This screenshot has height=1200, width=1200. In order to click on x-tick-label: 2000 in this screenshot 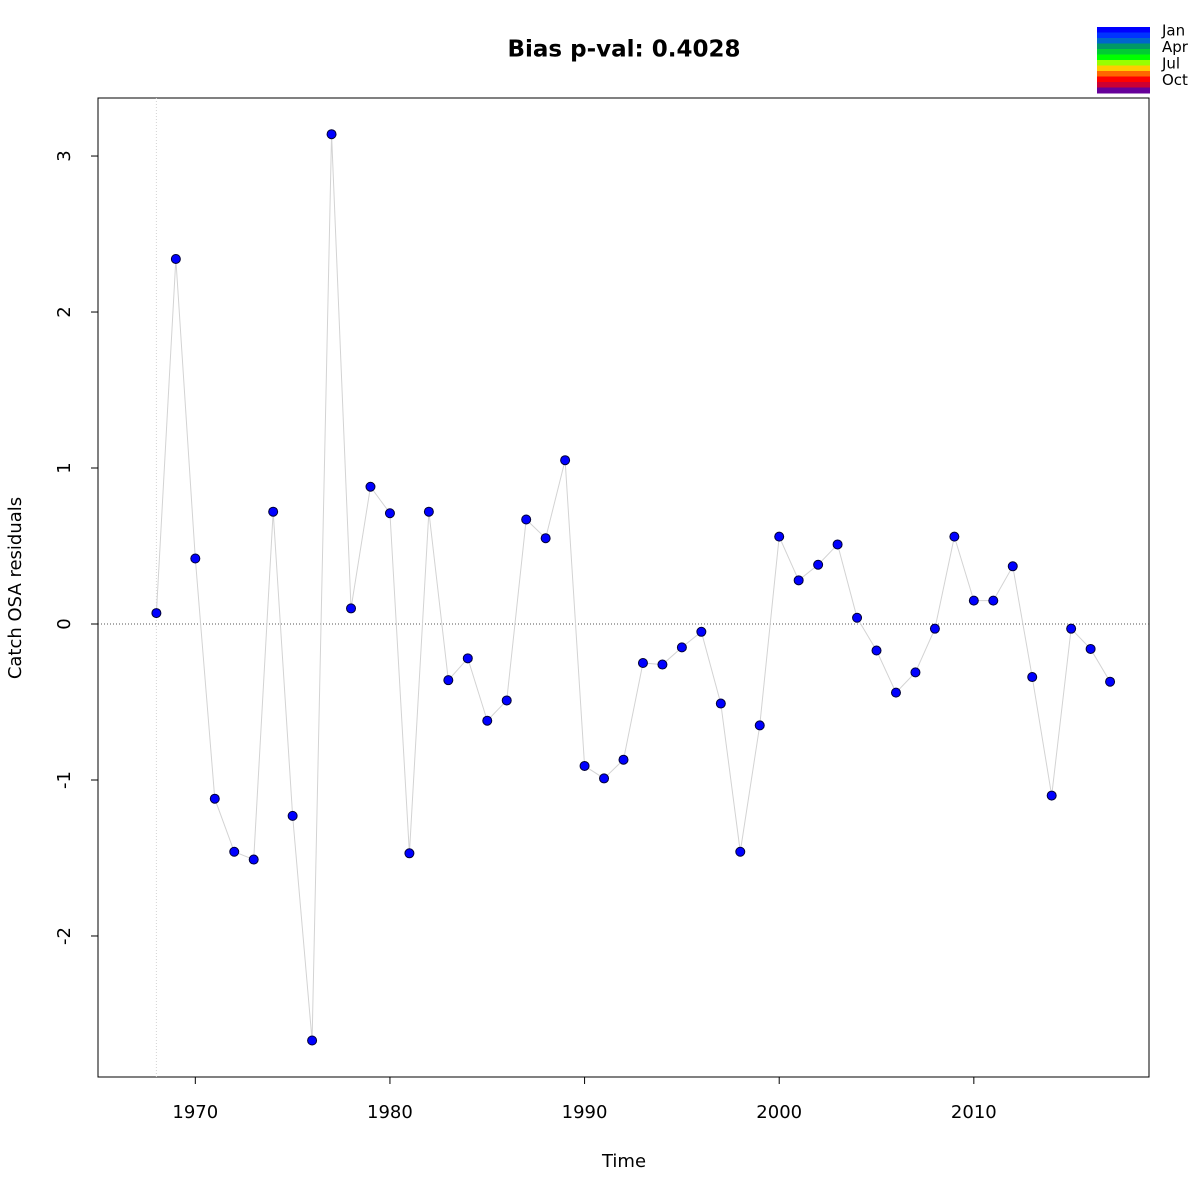, I will do `click(779, 1112)`.